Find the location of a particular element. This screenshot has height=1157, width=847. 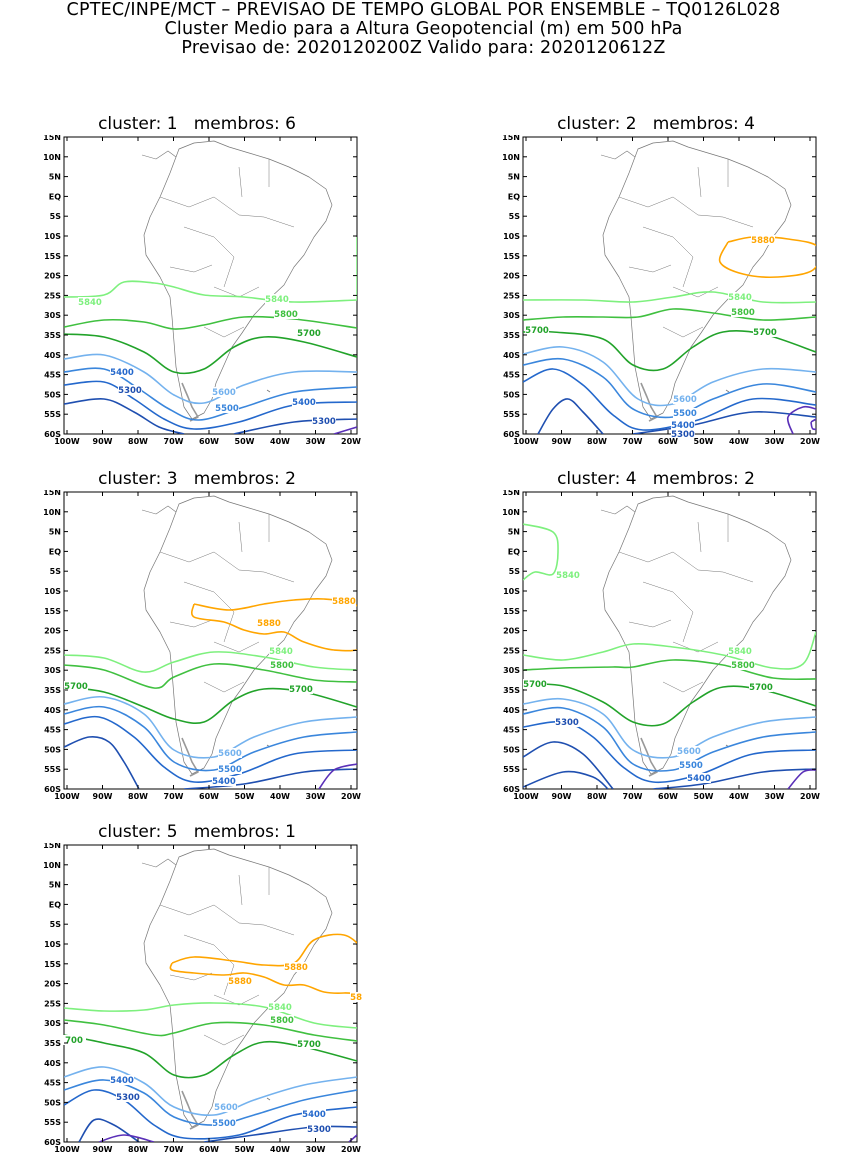

lat-tick-label: 15N is located at coordinates (52, 493).